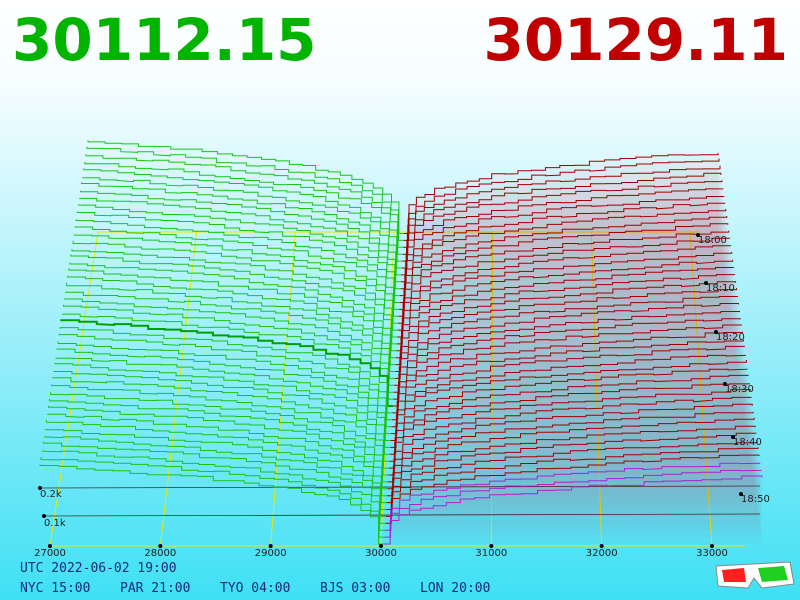 The width and height of the screenshot is (800, 600). What do you see at coordinates (55, 523) in the screenshot?
I see `depth-label: 0.1k` at bounding box center [55, 523].